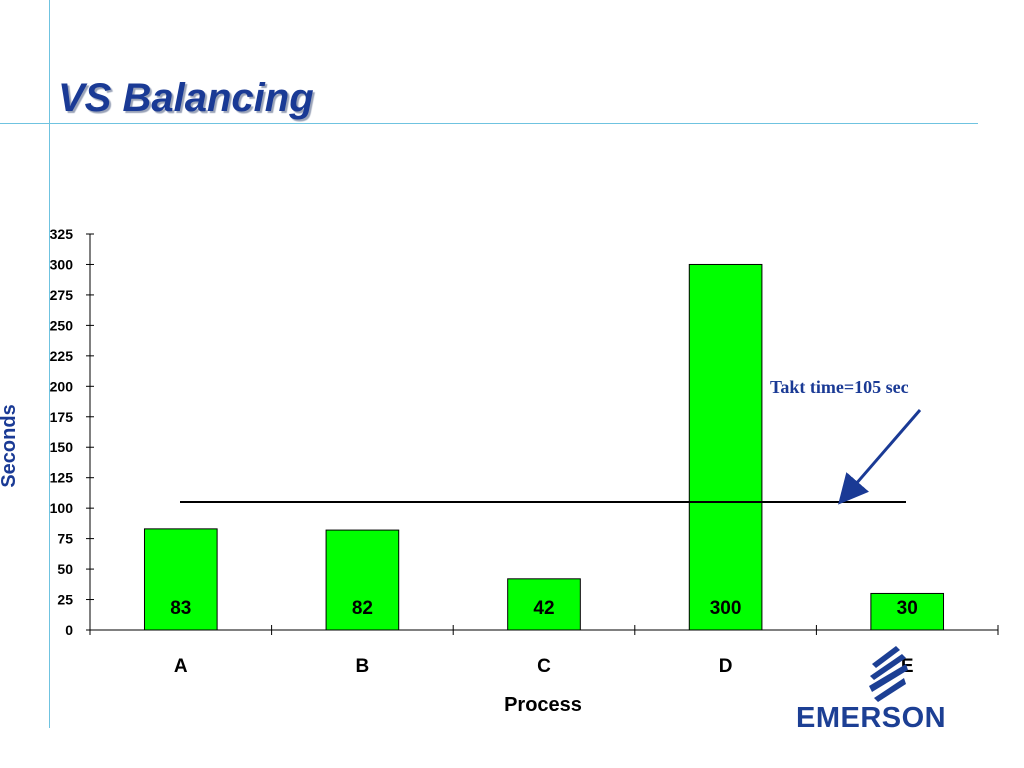  What do you see at coordinates (544, 666) in the screenshot?
I see `x-tick-label: C` at bounding box center [544, 666].